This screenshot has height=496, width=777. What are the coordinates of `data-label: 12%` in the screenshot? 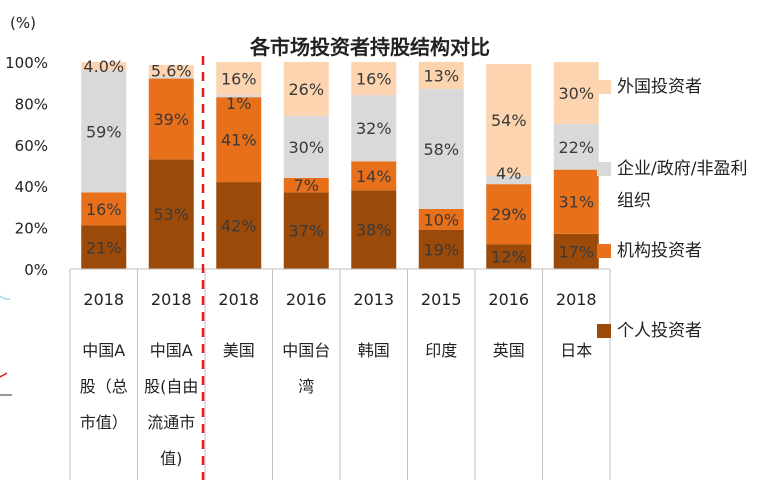 It's located at (509, 257).